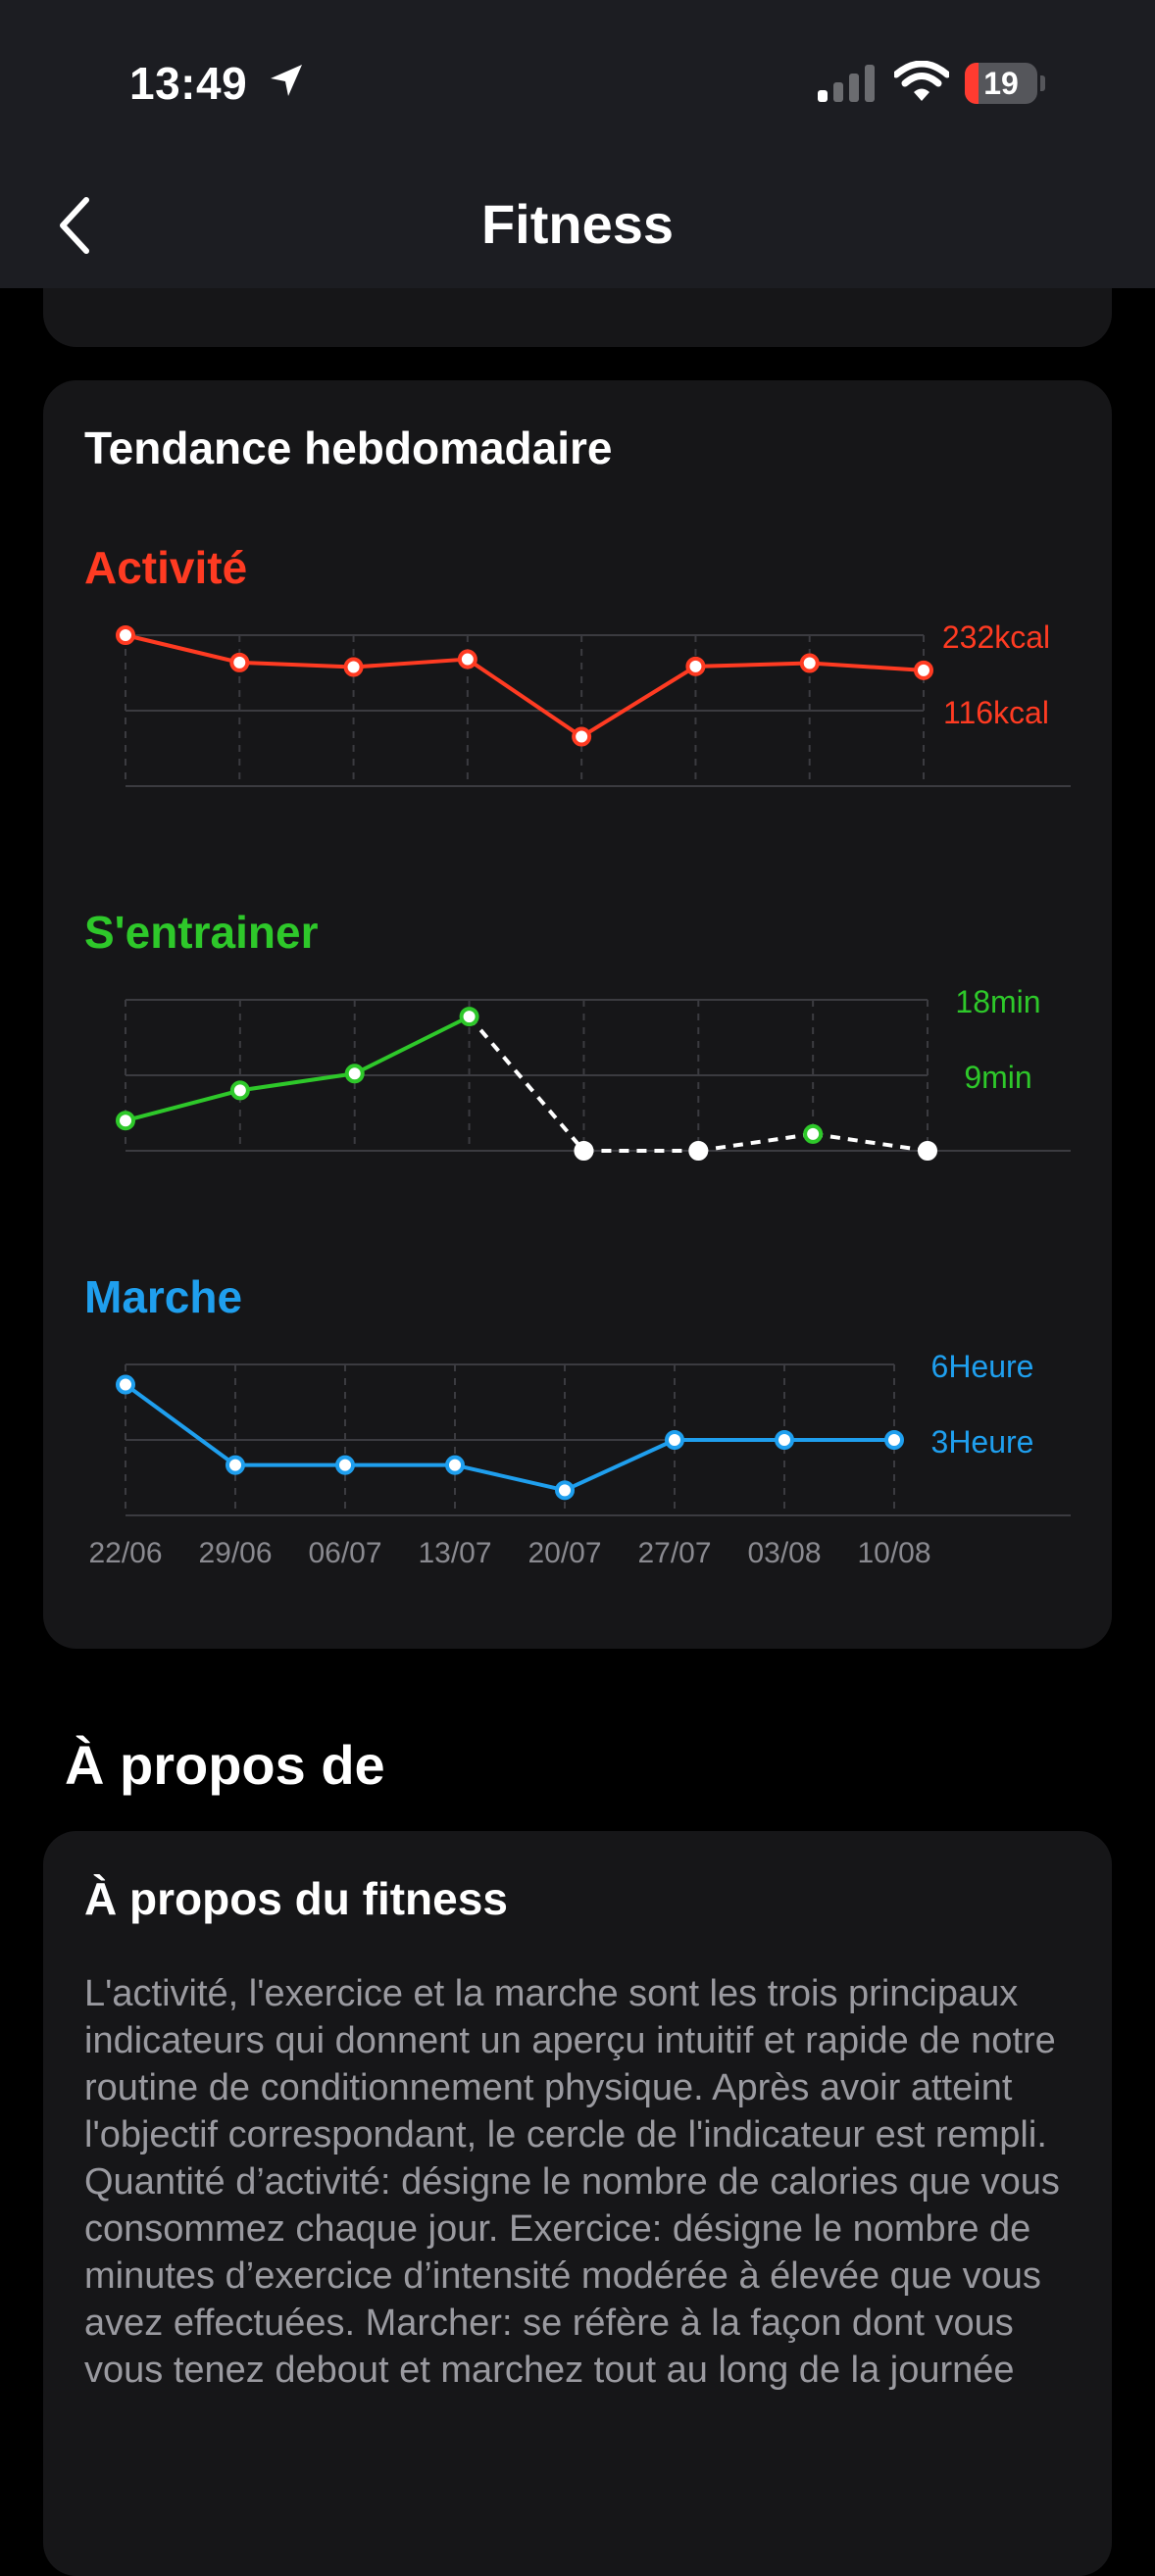 This screenshot has height=2576, width=1155. Describe the element at coordinates (577, 144) in the screenshot. I see `top-bar: 13:49 19 Fitness` at that location.